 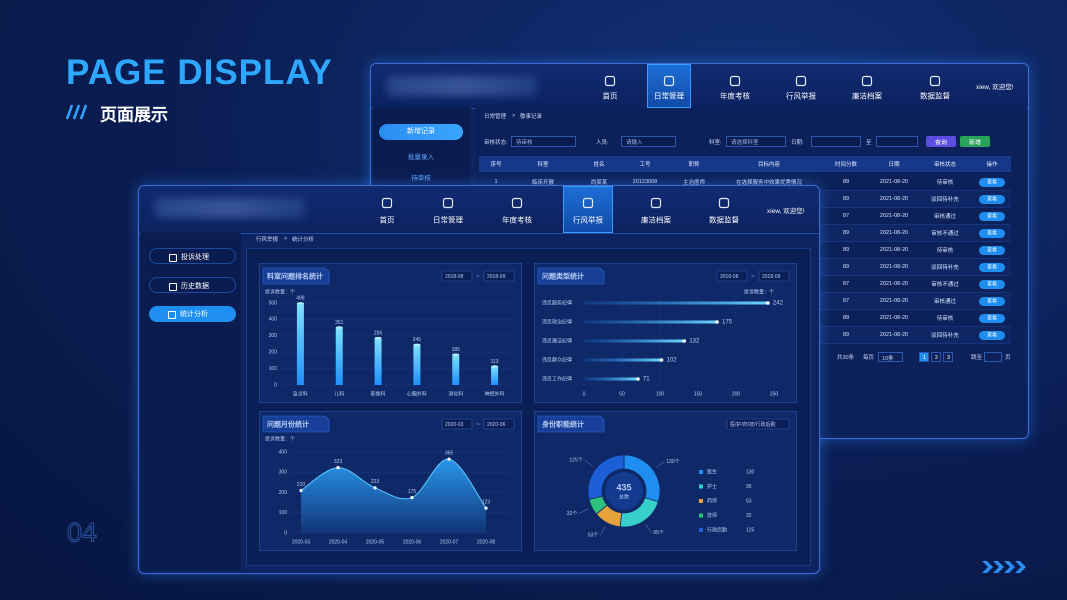 I want to click on table-cell: 20123068, so click(x=645, y=182).